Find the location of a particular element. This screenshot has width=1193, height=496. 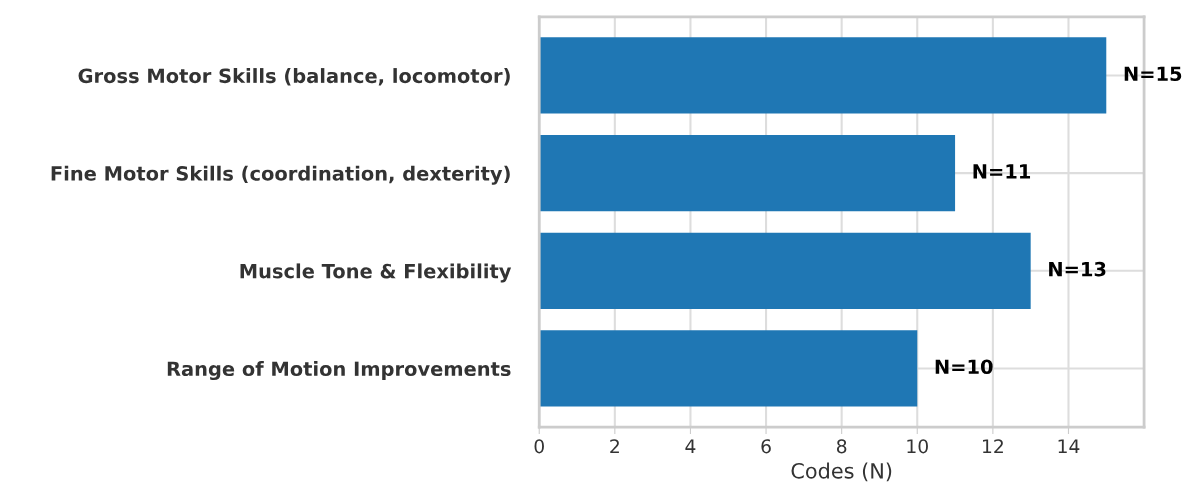

y-tick-label: Fine Motor Skills (coordination, dexterity) is located at coordinates (280, 175).